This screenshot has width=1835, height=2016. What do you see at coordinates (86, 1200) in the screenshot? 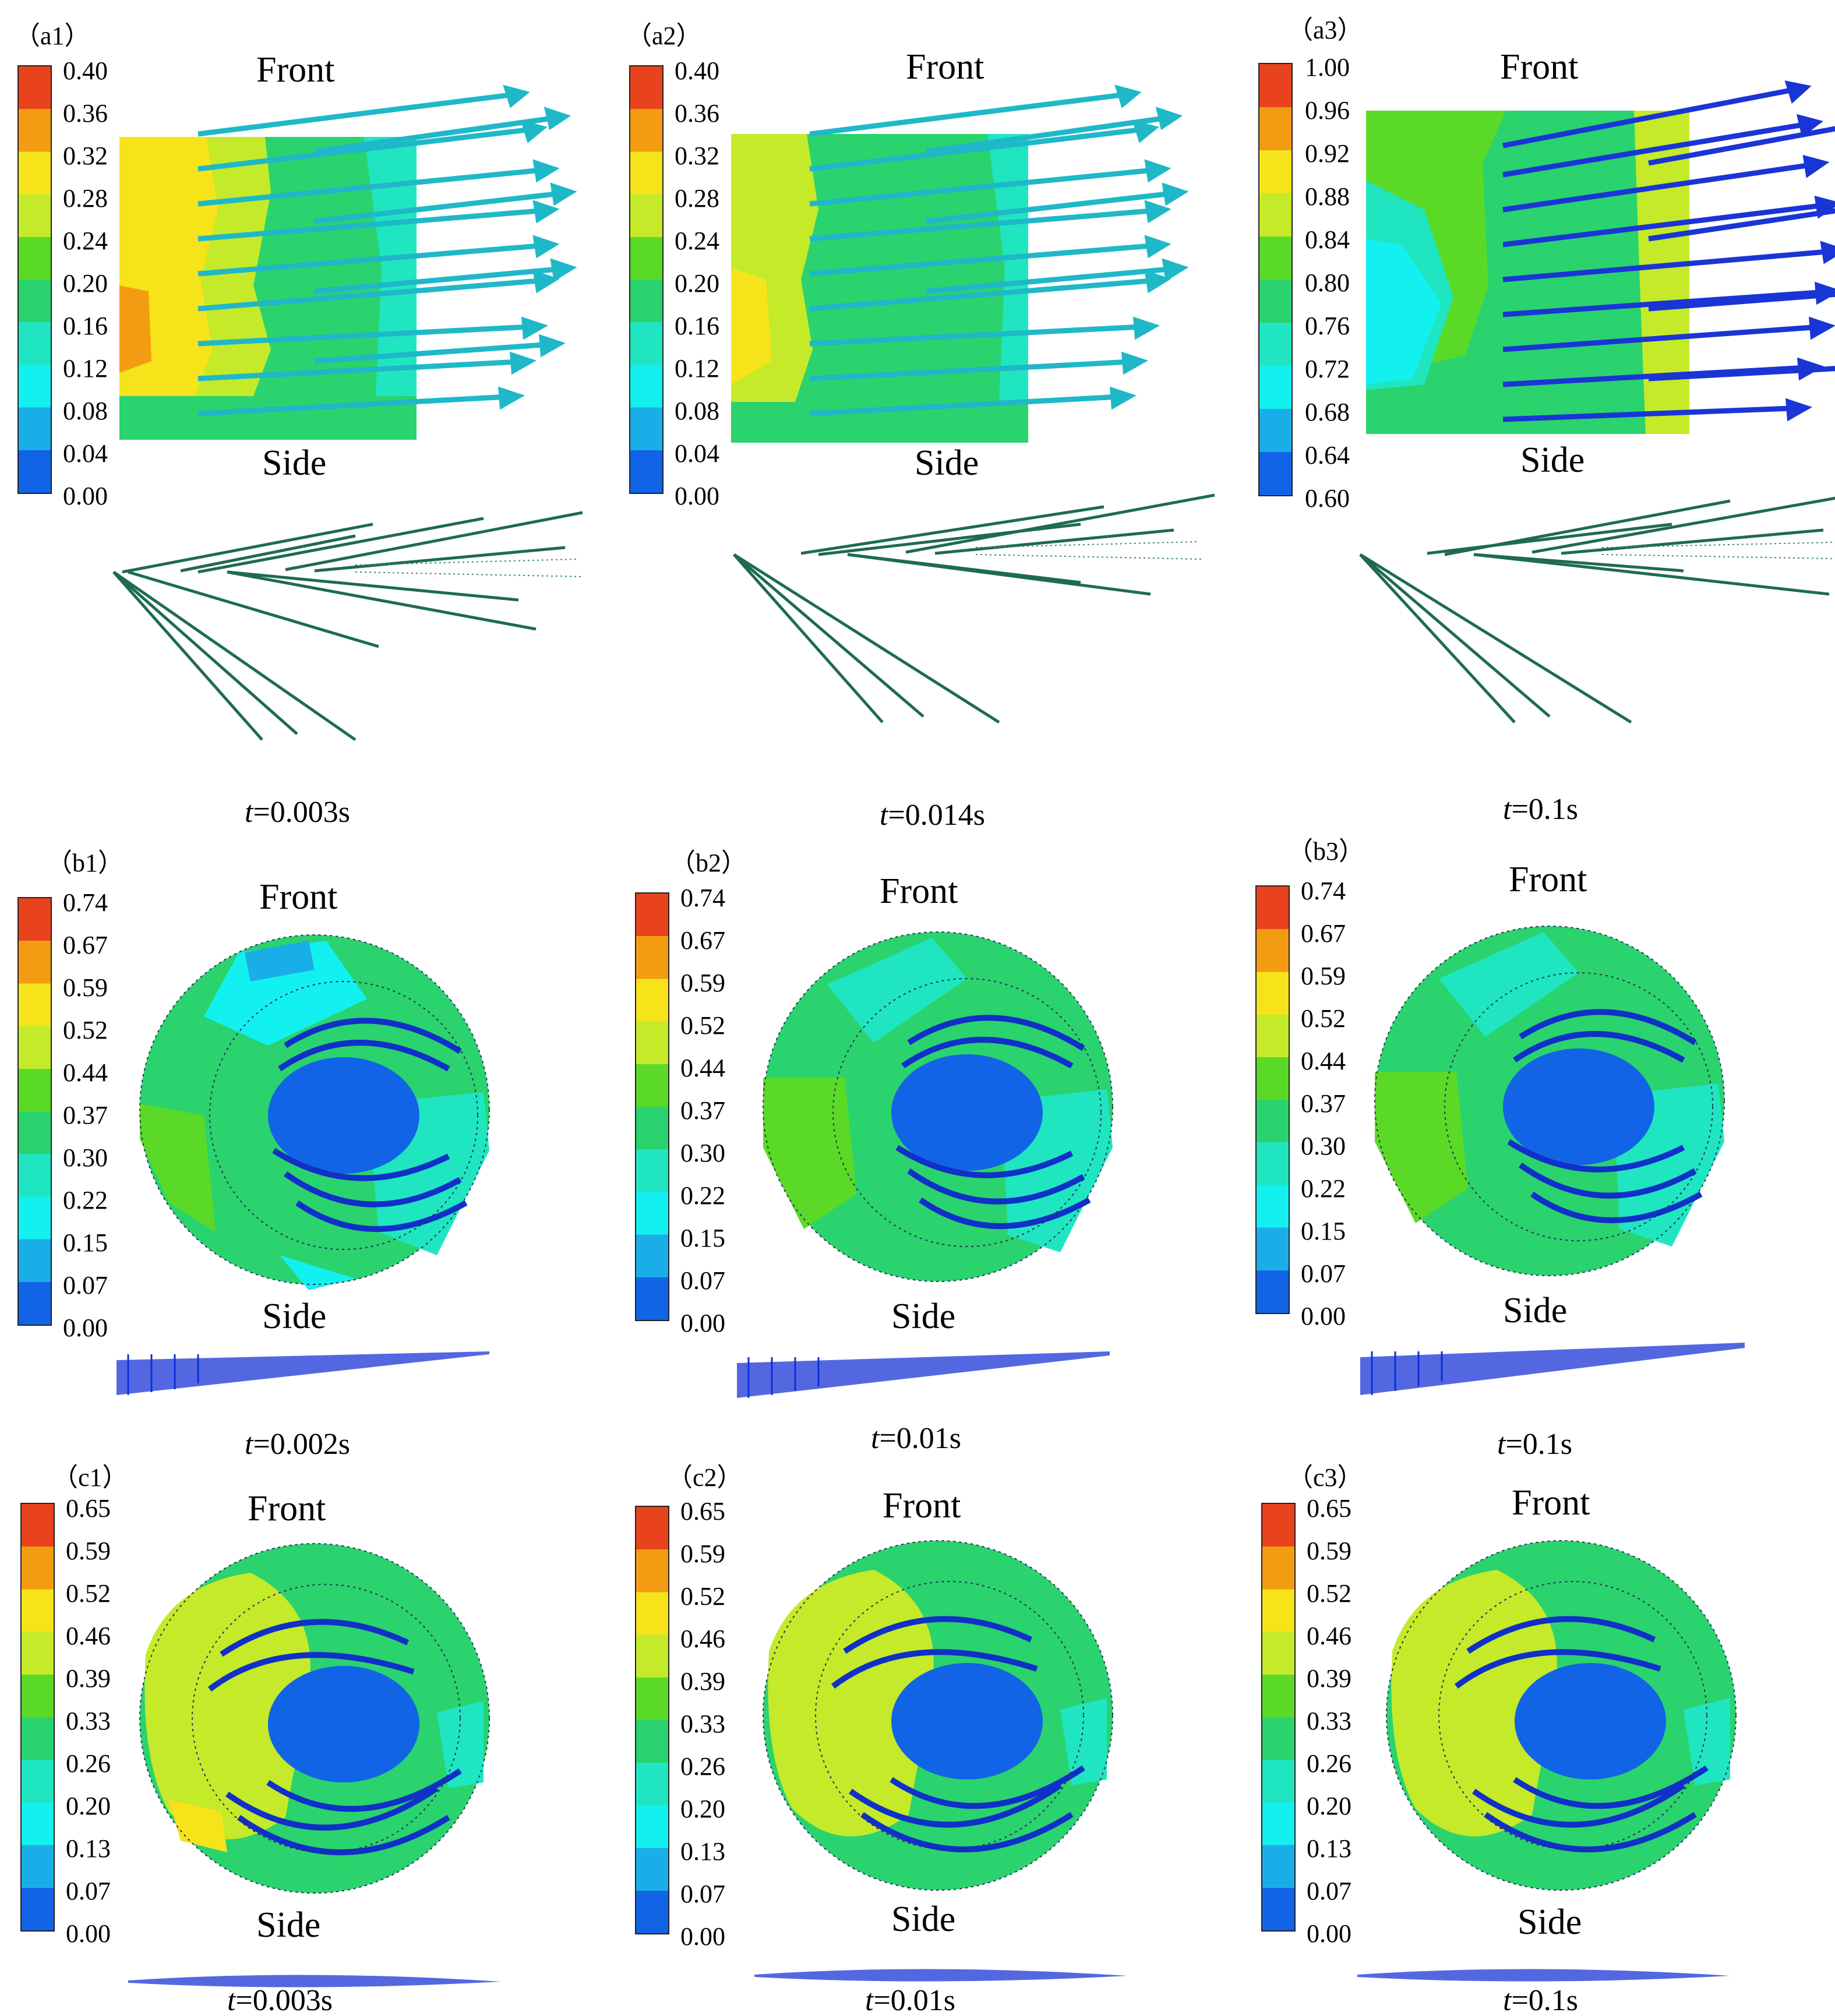
I see `colorbar-tick: 0.22` at bounding box center [86, 1200].